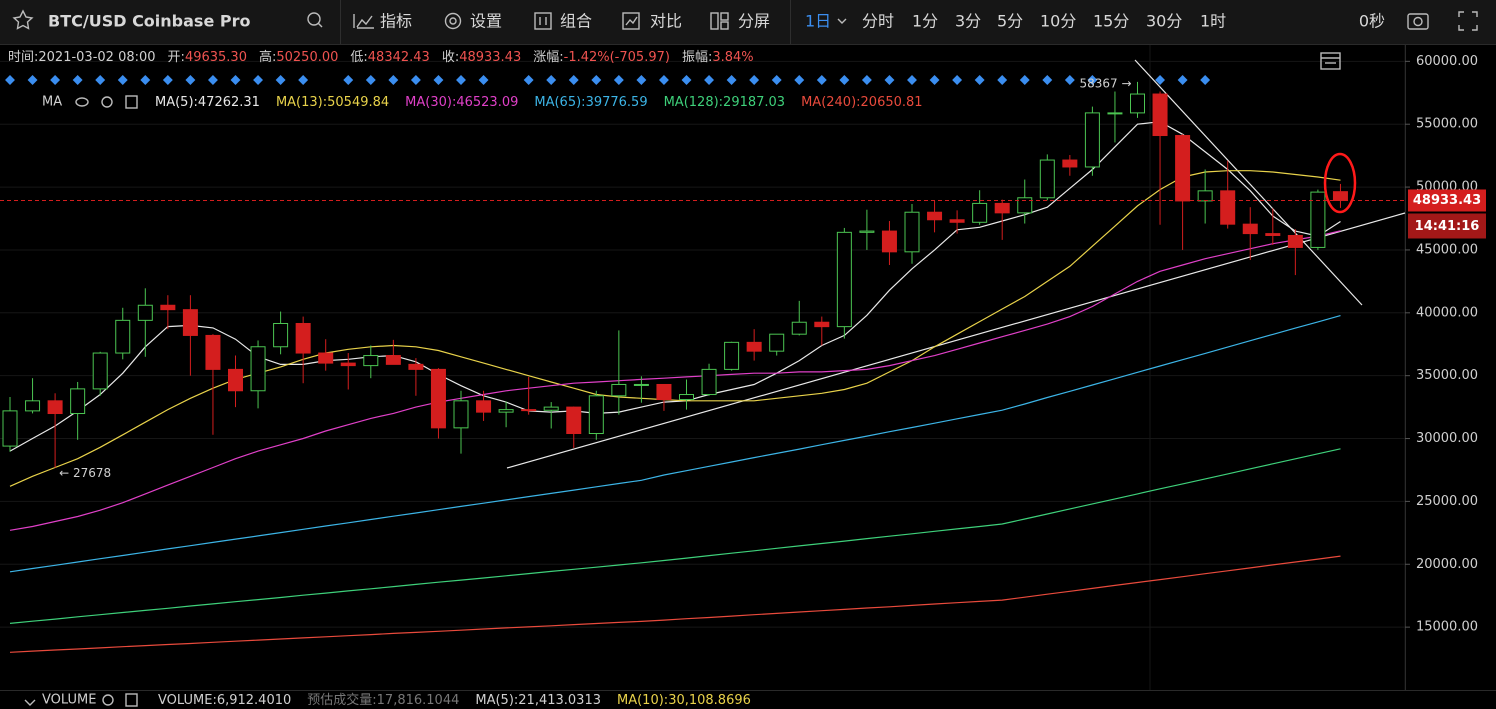 Image resolution: width=1496 pixels, height=709 pixels. Describe the element at coordinates (1447, 501) in the screenshot. I see `y-tick-label: 25000.00` at that location.